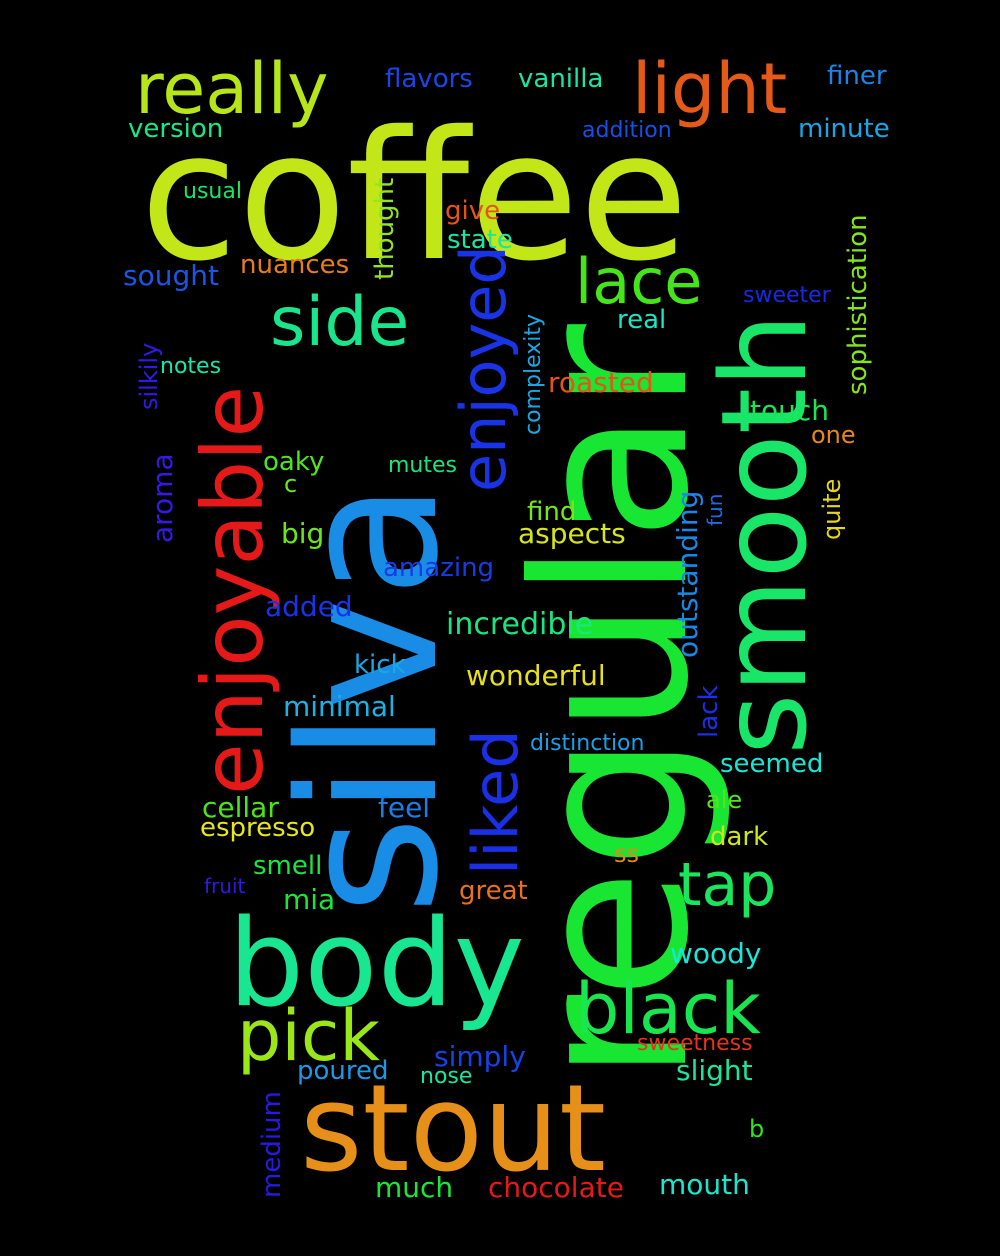 This screenshot has width=1000, height=1256. Describe the element at coordinates (438, 568) in the screenshot. I see `word-amazing: amazing` at that location.